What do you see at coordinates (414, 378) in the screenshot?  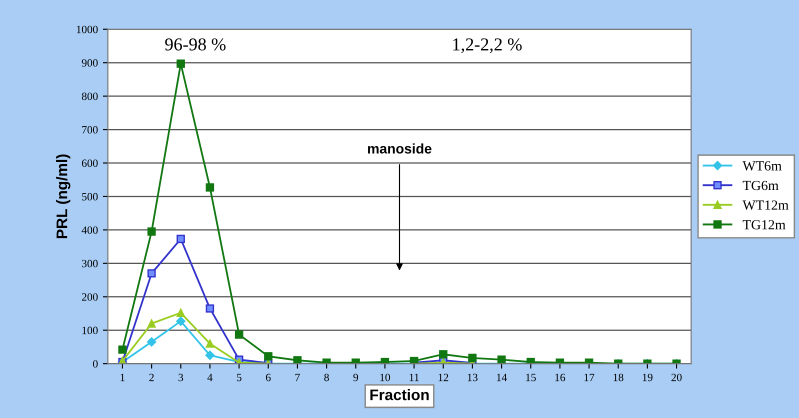 I see `x-tick-label: 11` at bounding box center [414, 378].